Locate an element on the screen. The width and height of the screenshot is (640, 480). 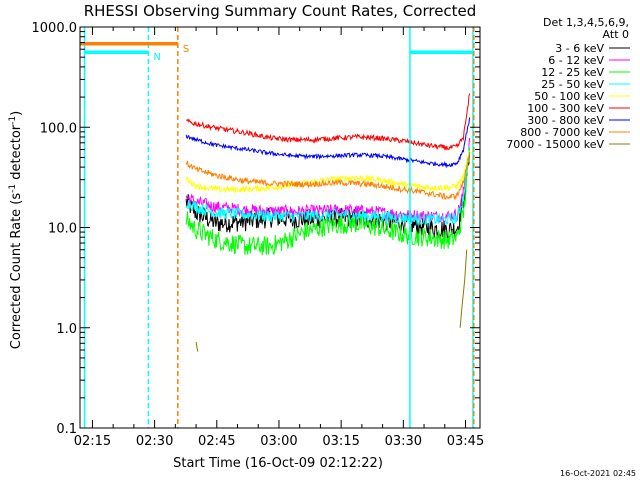
legend-label-3: 25 - 50 keV is located at coordinates (572, 84).